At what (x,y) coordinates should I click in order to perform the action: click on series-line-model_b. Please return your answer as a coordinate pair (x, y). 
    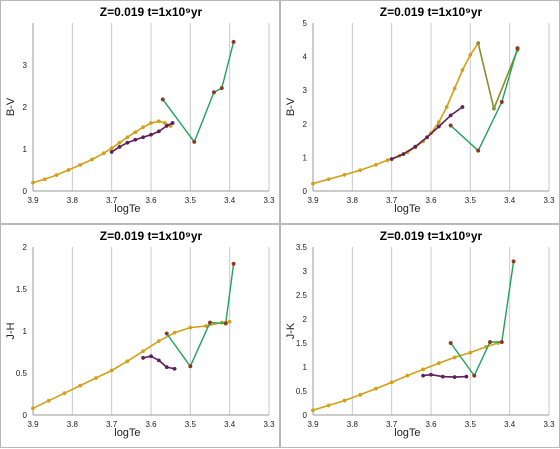
    Looking at the image, I should click on (158, 362).